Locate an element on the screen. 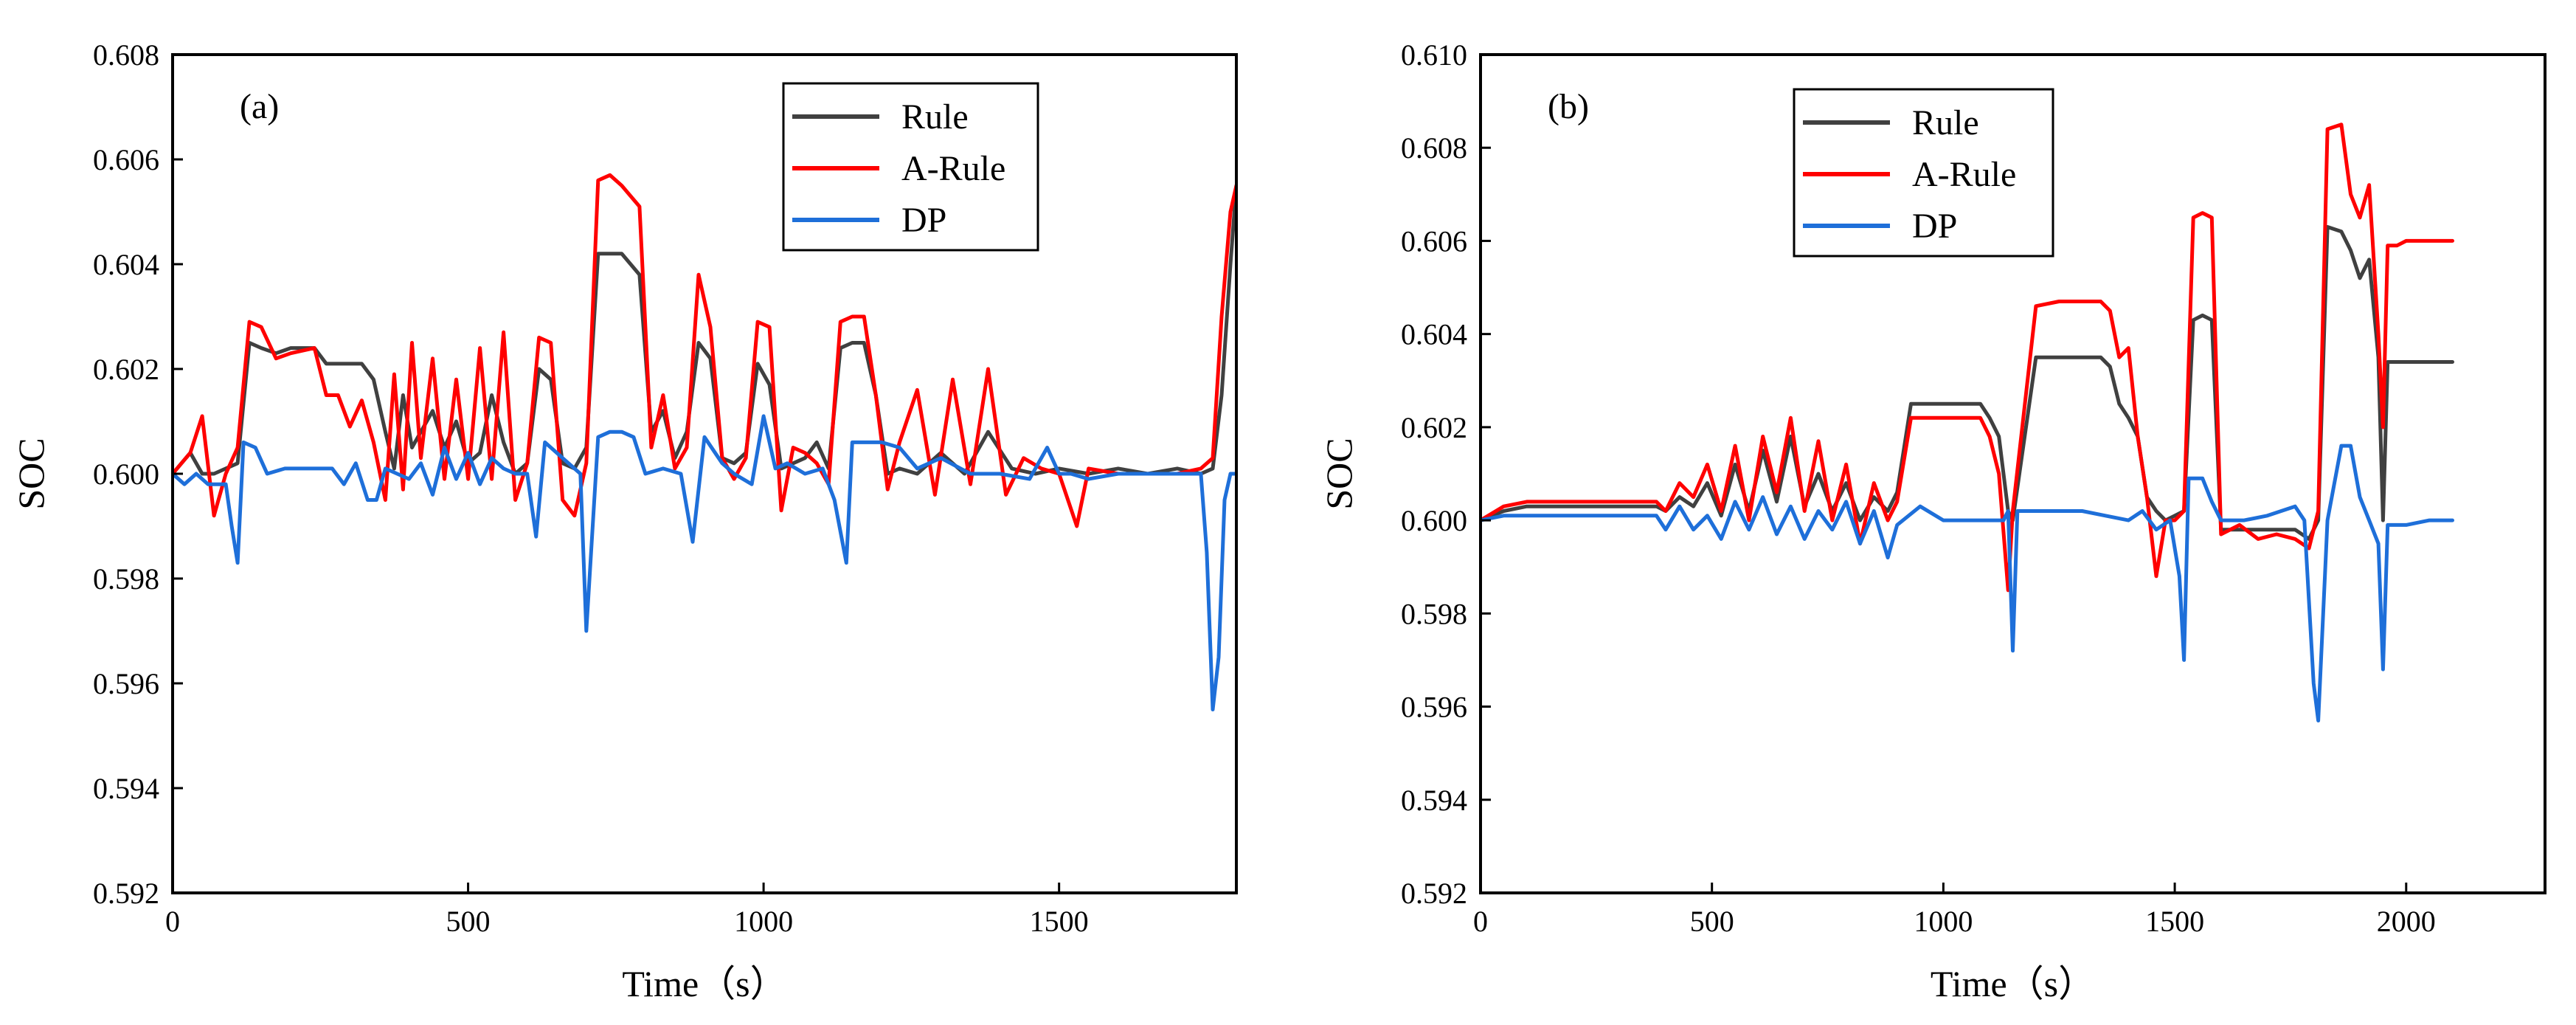 The width and height of the screenshot is (2576, 1025). chart-a-x-tick-label: 0 is located at coordinates (173, 922).